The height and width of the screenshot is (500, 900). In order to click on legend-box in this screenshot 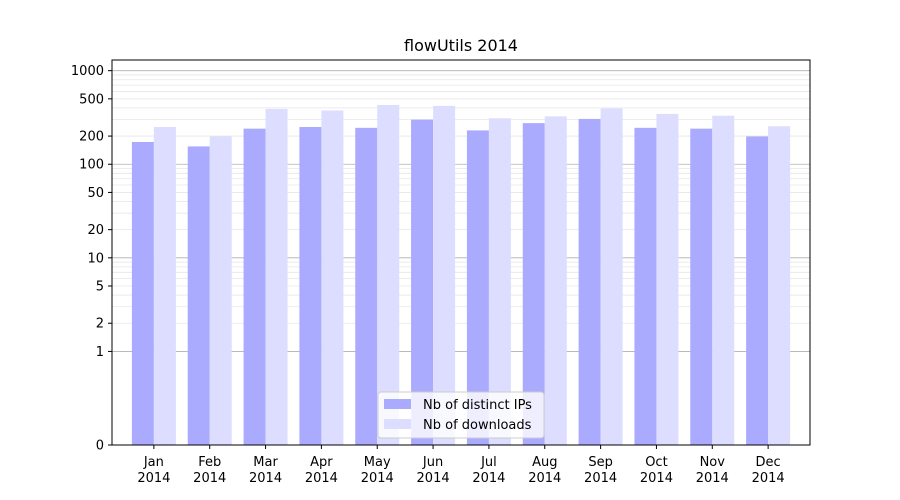, I will do `click(461, 415)`.